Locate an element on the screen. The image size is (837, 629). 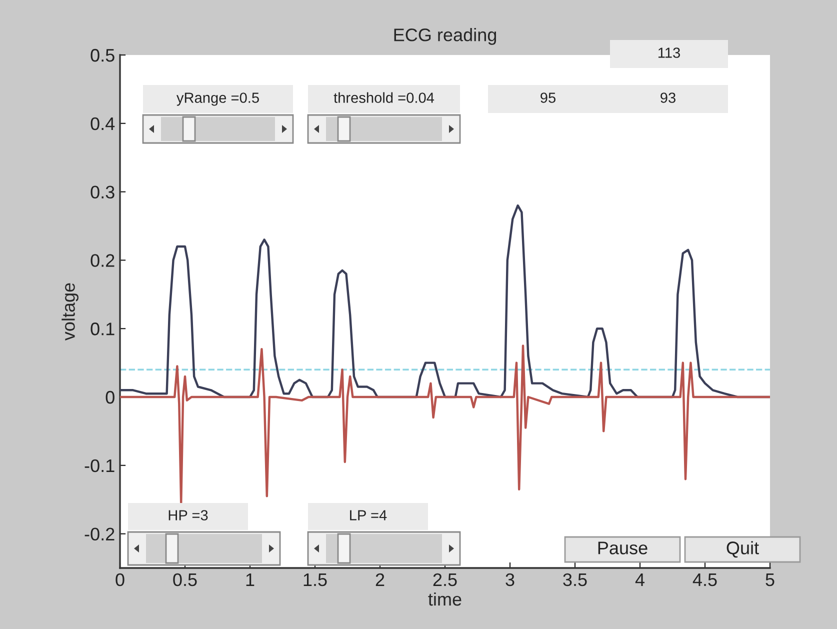
y-tick-label: 0.1 is located at coordinates (102, 329).